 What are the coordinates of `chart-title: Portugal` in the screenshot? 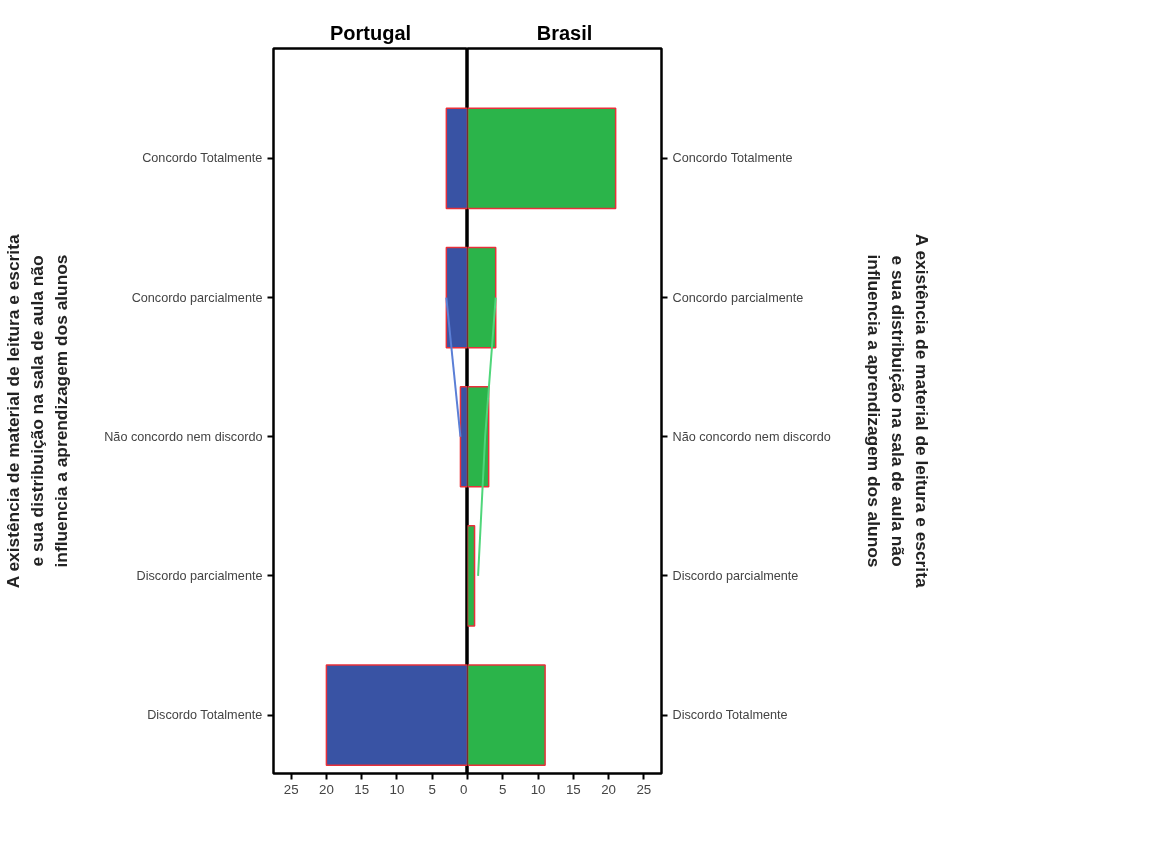 It's located at (370, 32).